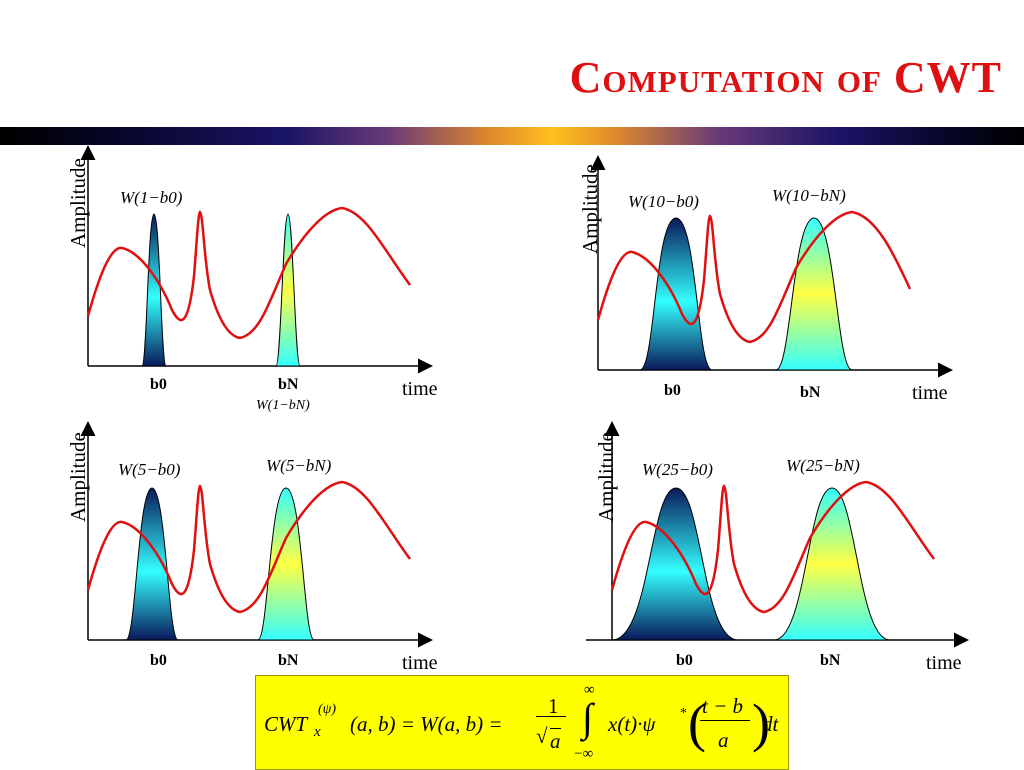 Image resolution: width=1024 pixels, height=770 pixels. What do you see at coordinates (823, 465) in the screenshot?
I see `window-label-bN: W(25−bN)` at bounding box center [823, 465].